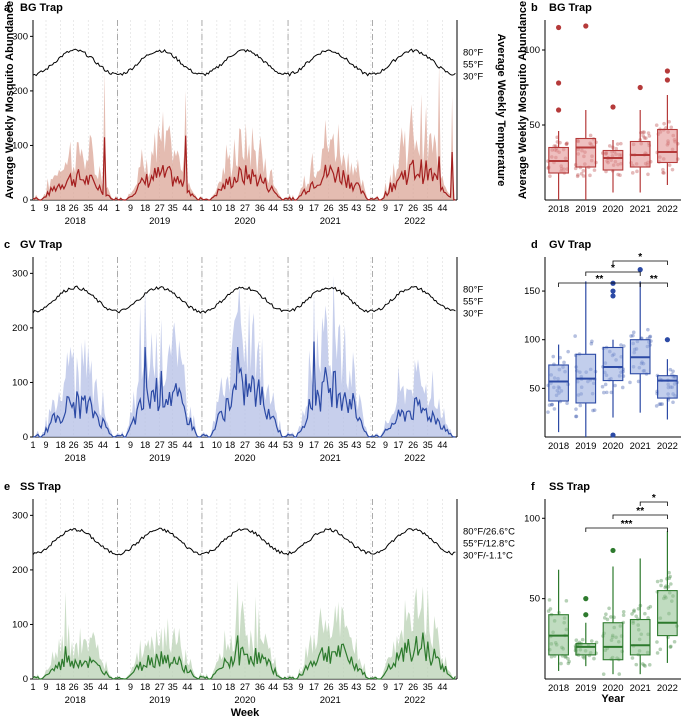 The height and width of the screenshot is (722, 685). What do you see at coordinates (612, 688) in the screenshot?
I see `category-label: 2020` at bounding box center [612, 688].